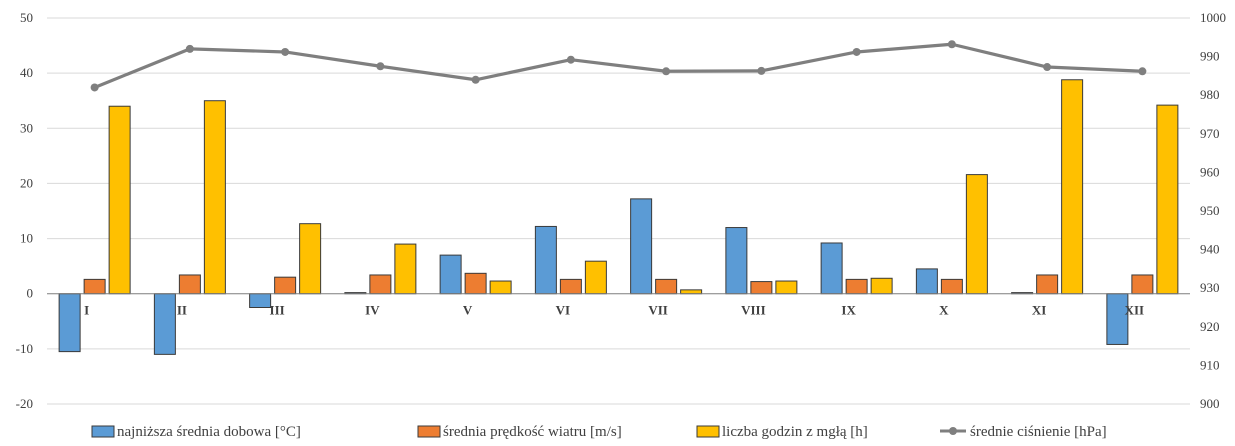 This screenshot has width=1235, height=446. I want to click on category-label: V, so click(468, 310).